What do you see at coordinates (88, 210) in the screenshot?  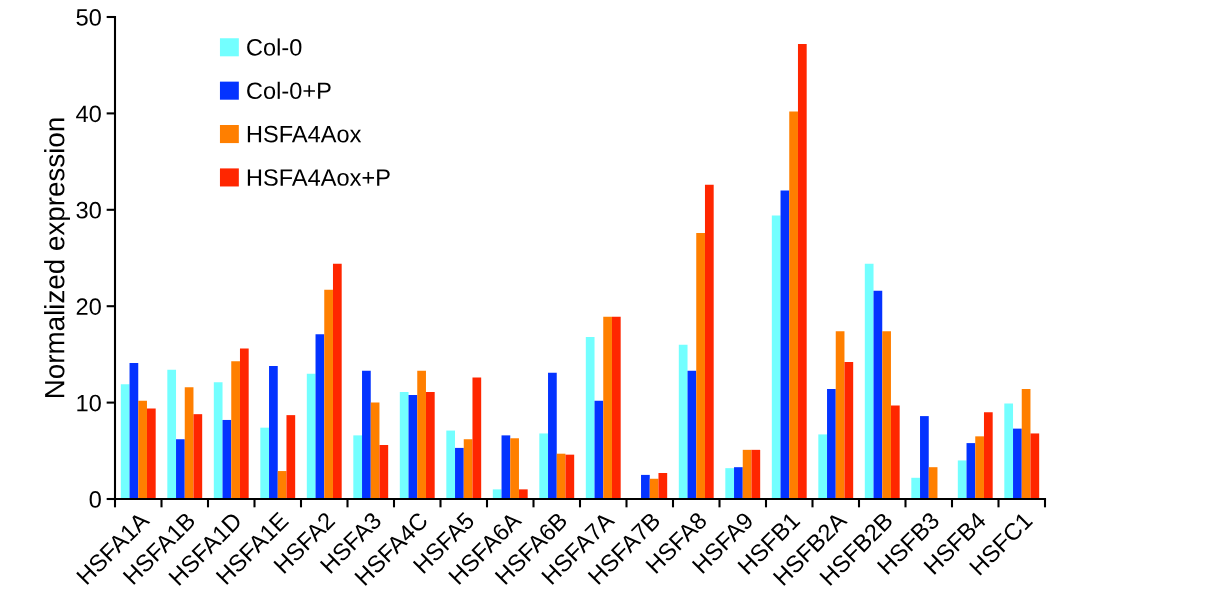 I see `y-tick-label: 30` at bounding box center [88, 210].